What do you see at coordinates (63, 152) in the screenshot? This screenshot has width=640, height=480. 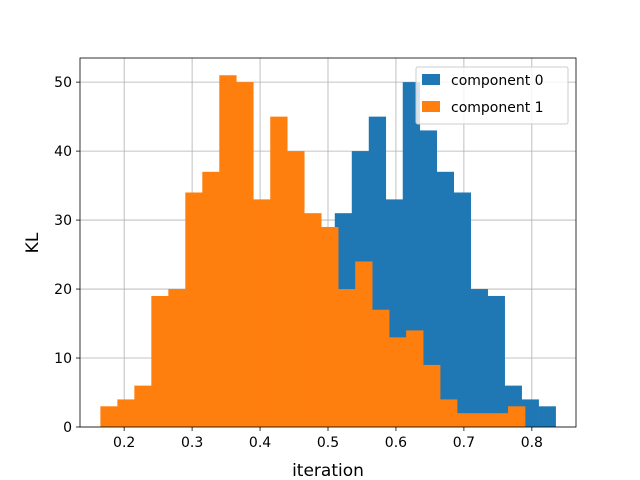 I see `y-tick-label: 40` at bounding box center [63, 152].